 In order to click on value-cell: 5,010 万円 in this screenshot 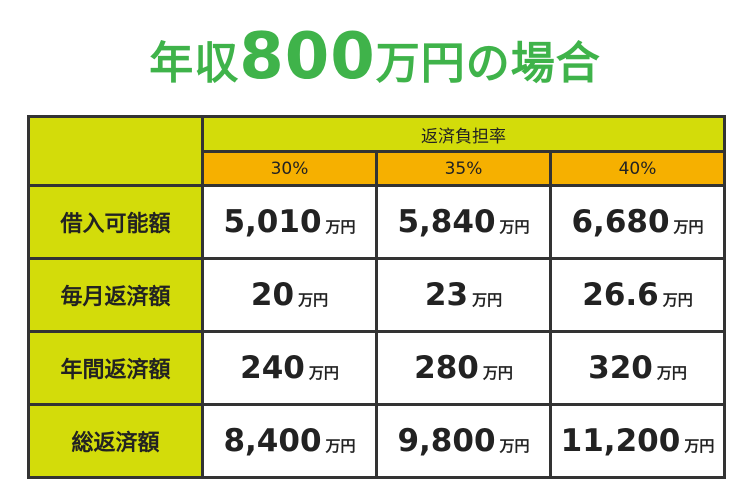, I will do `click(289, 222)`.